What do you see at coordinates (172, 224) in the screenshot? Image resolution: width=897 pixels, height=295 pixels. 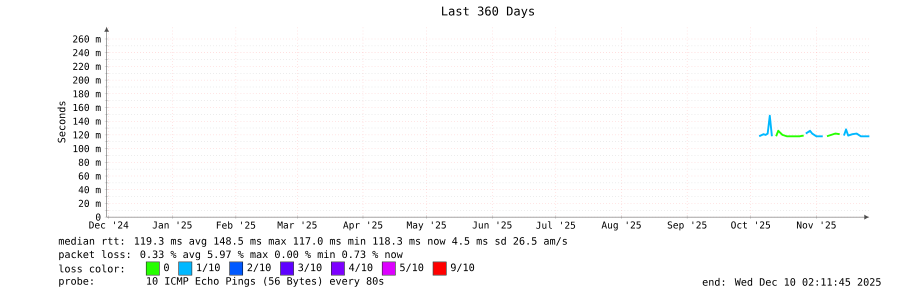 I see `x-tick-label: Jan '25` at bounding box center [172, 224].